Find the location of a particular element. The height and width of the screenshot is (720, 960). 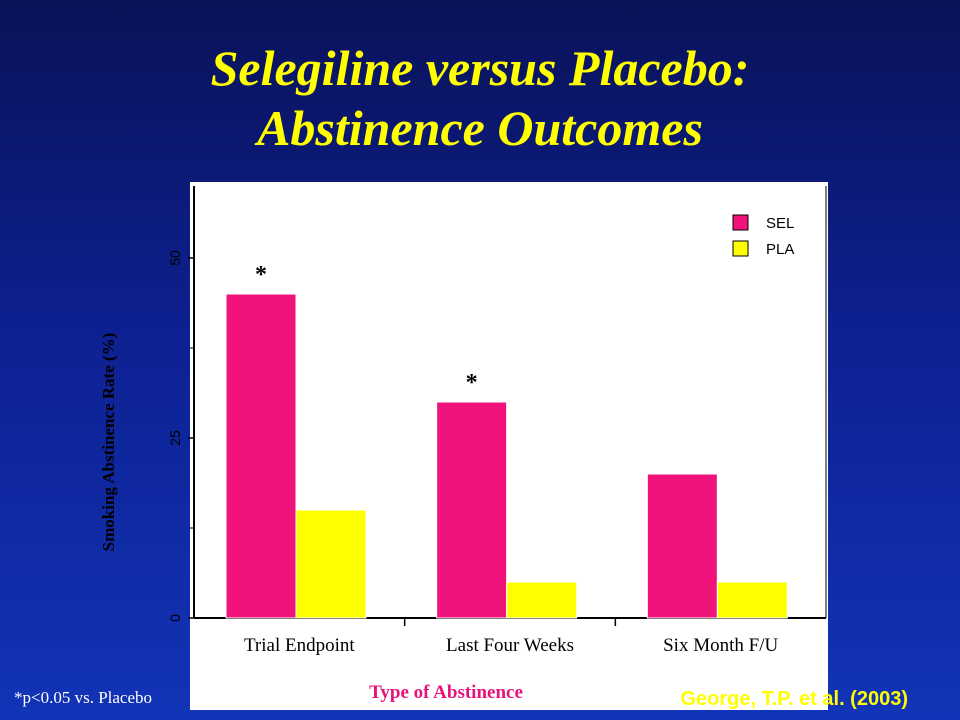

x-tick-label-six-month-f-u: Six Month F/U is located at coordinates (720, 645).